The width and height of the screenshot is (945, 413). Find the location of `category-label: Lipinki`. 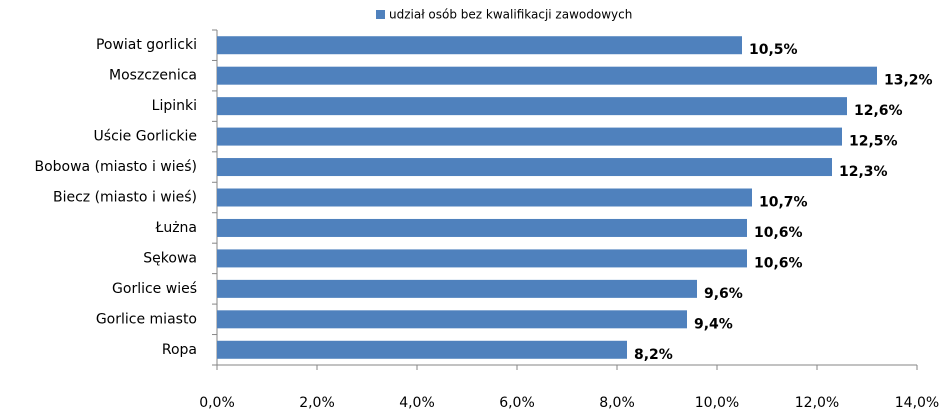

category-label: Lipinki is located at coordinates (174, 106).